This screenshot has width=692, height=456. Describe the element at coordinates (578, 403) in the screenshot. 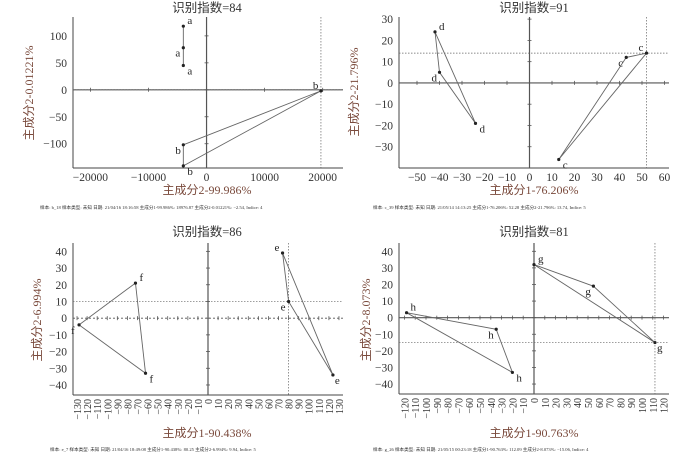

I see `x-tick-label: 40` at that location.